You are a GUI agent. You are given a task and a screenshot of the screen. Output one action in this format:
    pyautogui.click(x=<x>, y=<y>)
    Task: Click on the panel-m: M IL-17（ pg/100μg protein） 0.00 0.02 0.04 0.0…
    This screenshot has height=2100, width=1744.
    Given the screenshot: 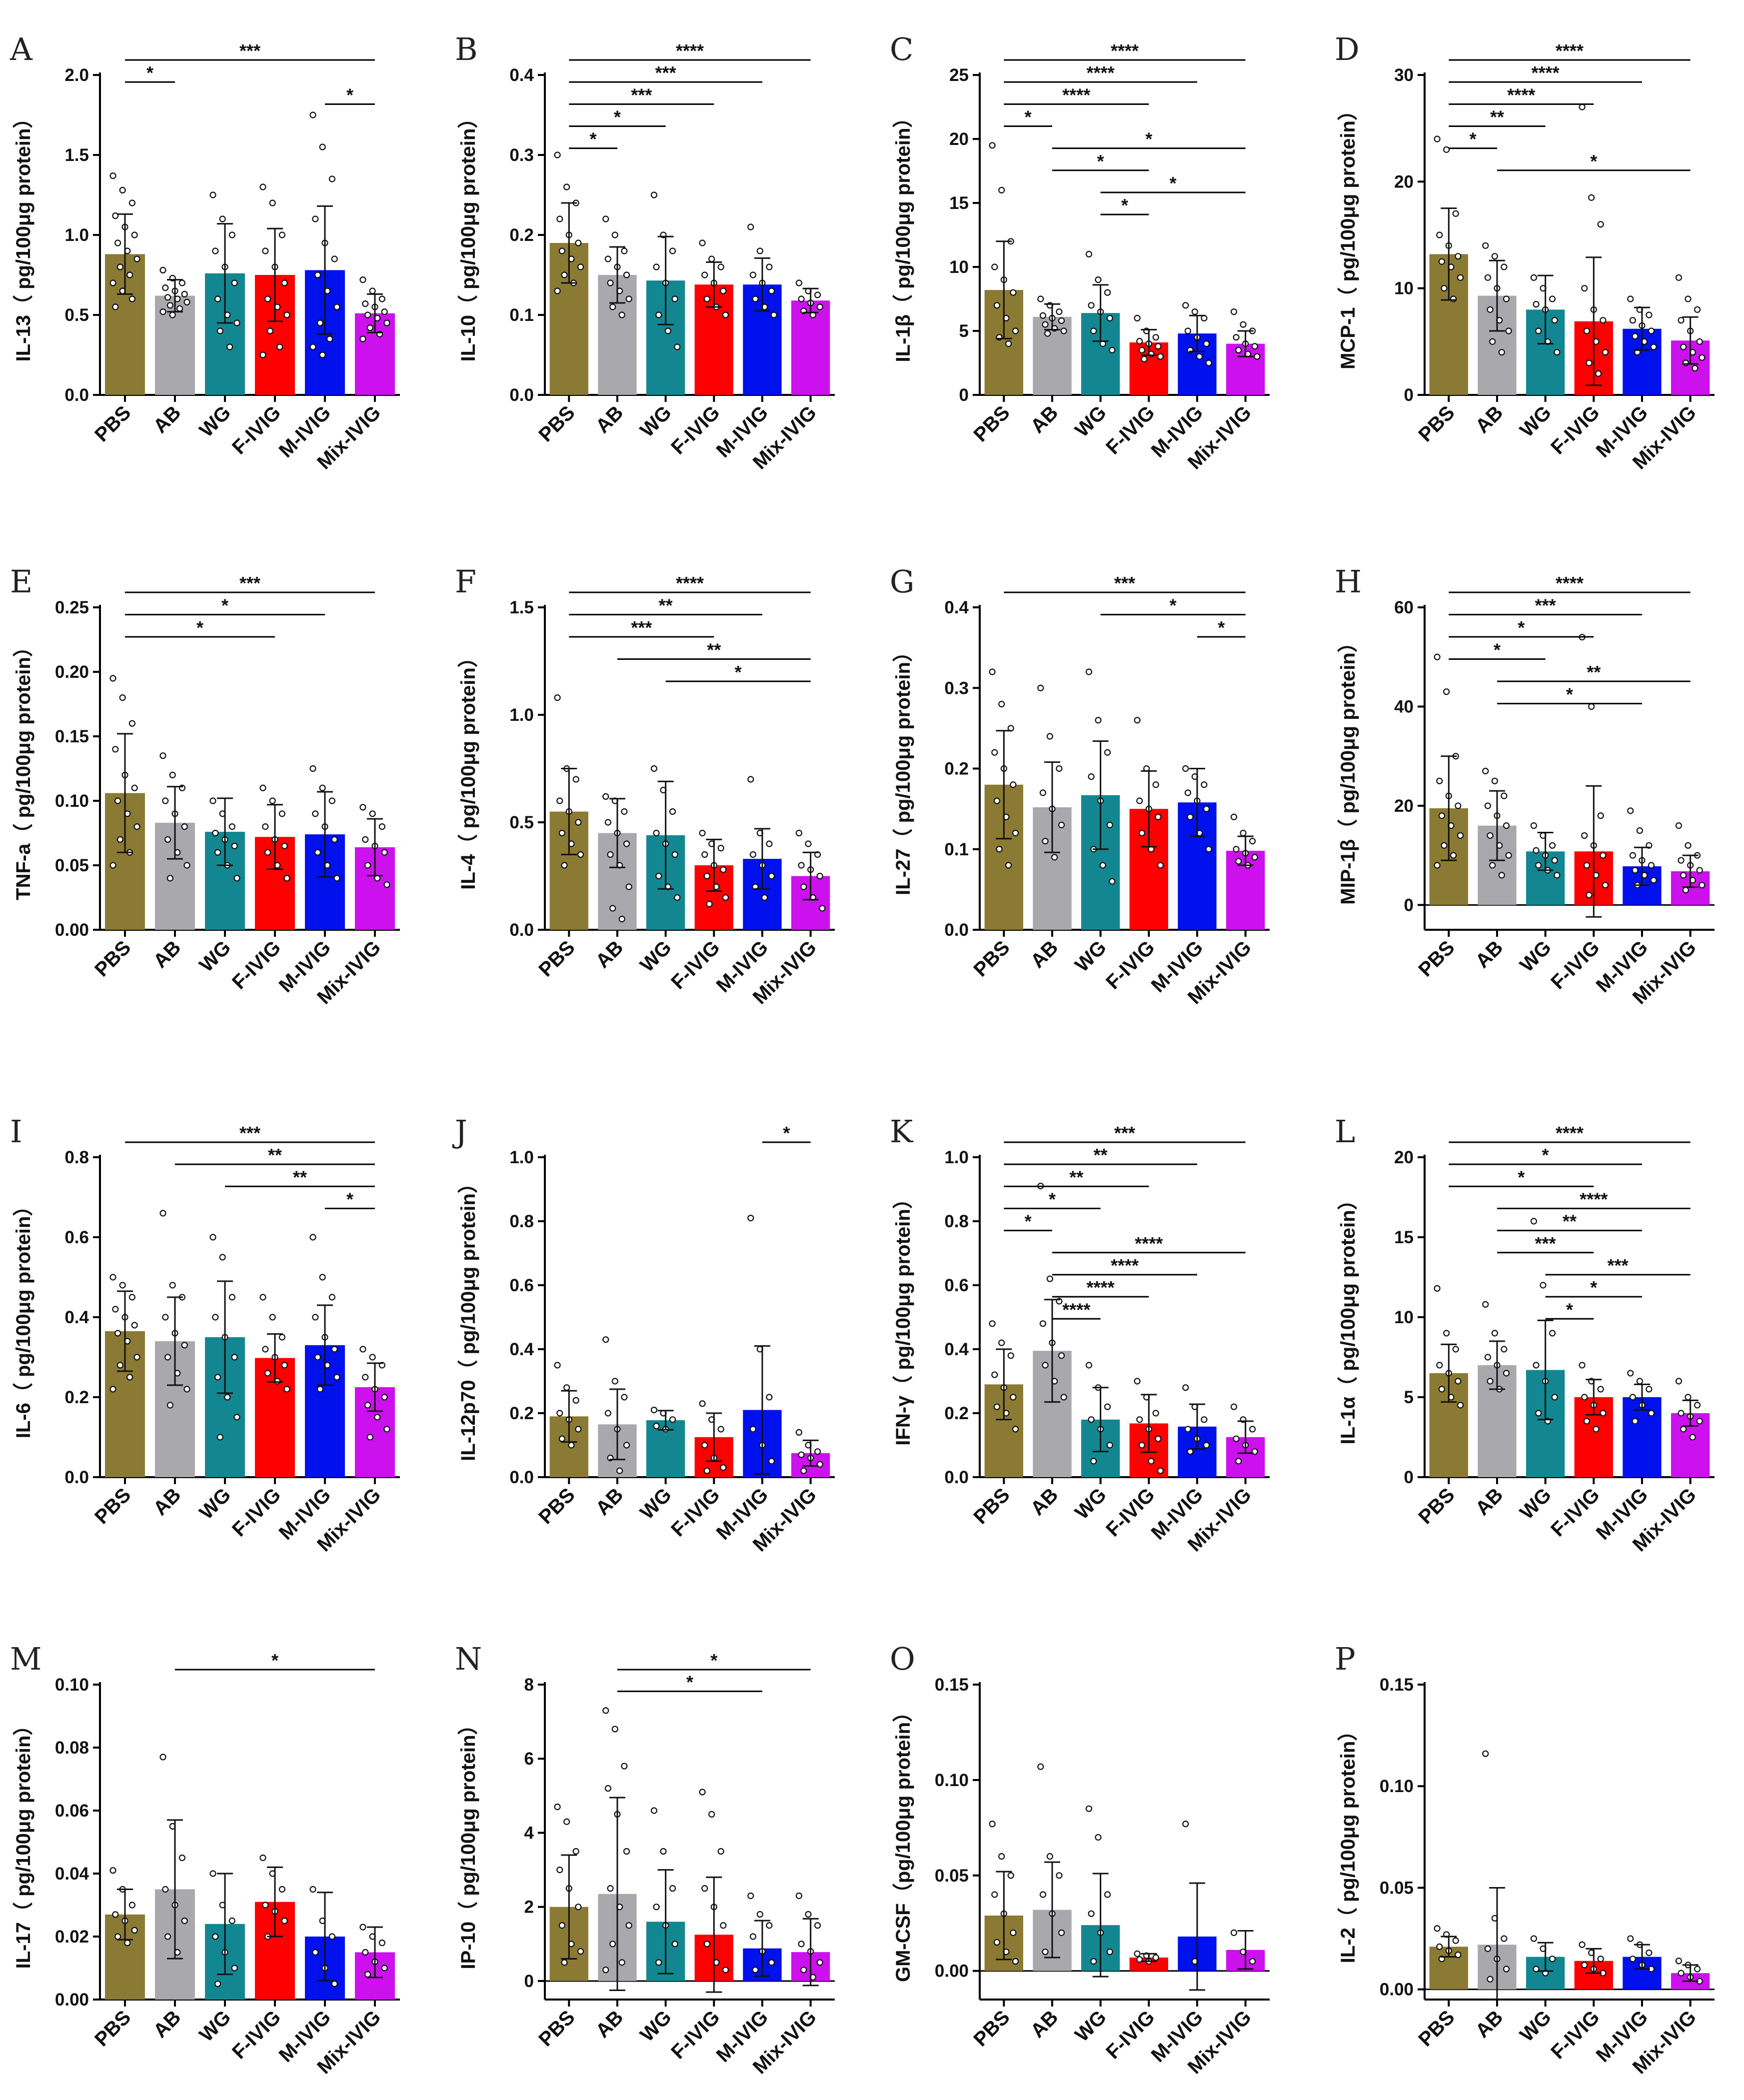 What is the action you would take?
    pyautogui.click(x=205, y=1860)
    